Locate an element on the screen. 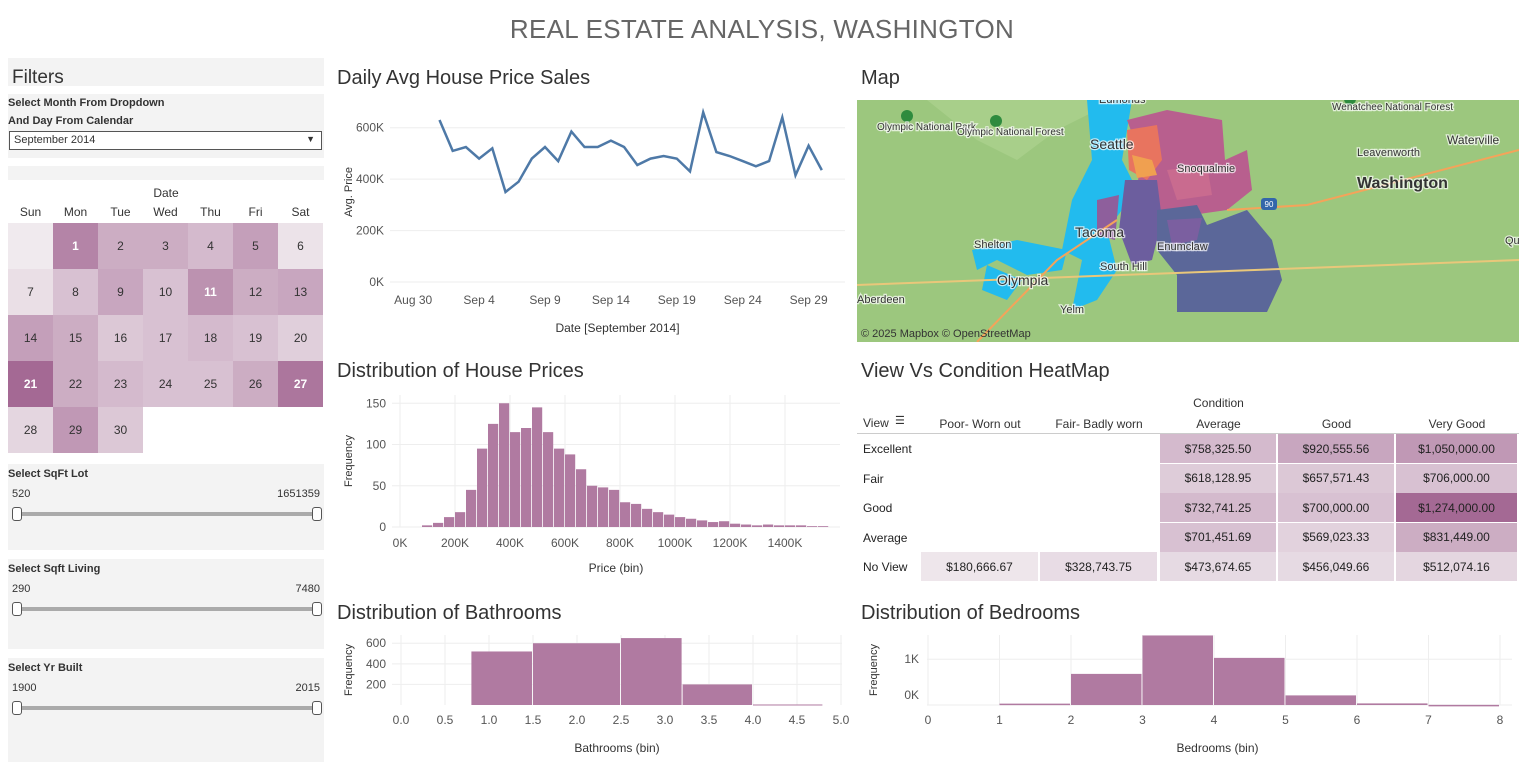  heatmap-cell: $700,000.00 is located at coordinates (1336, 508).